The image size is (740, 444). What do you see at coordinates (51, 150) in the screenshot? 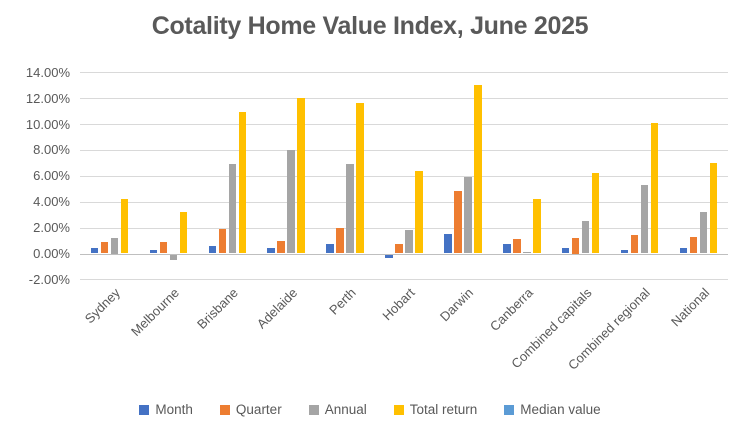
I see `y-tick-label: 8.00%` at bounding box center [51, 150].